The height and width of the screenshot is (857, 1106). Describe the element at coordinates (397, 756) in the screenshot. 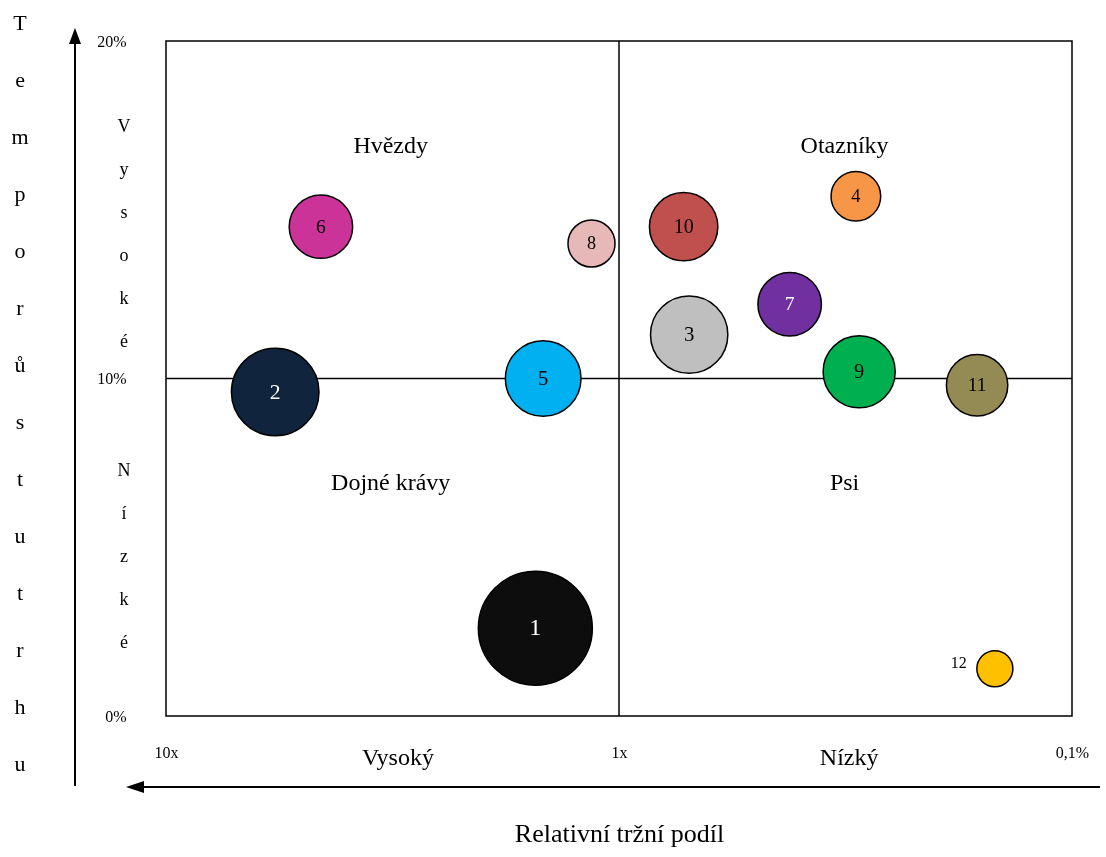

I see `text: Vysoký` at that location.